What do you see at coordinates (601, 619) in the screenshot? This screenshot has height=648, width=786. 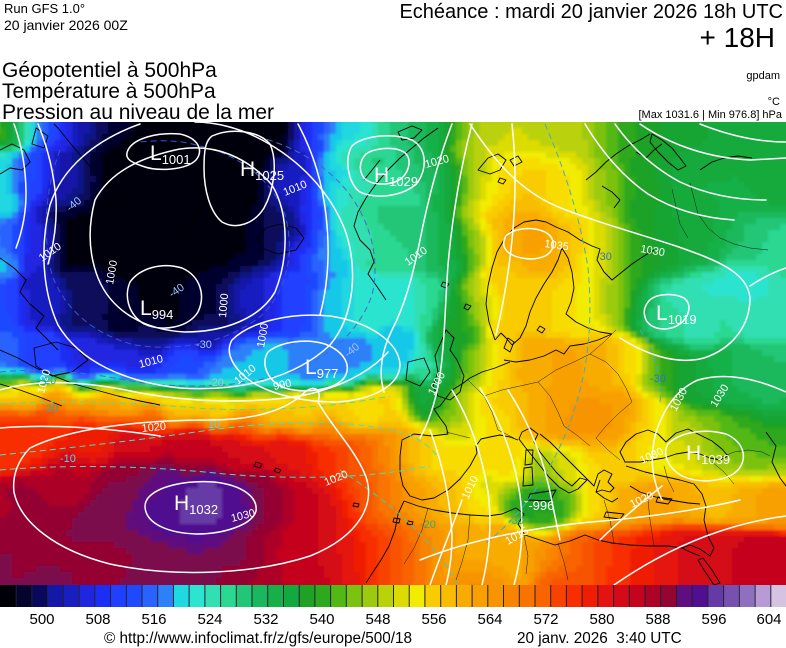 I see `svg-text: 580` at bounding box center [601, 619].